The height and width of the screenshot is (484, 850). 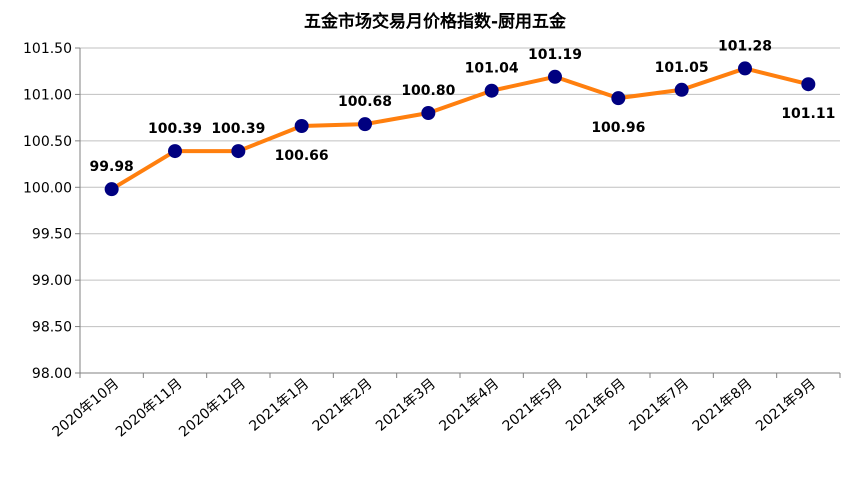 I want to click on chart-title: 五金市场交易月价格指数-厨用五金, so click(x=435, y=21).